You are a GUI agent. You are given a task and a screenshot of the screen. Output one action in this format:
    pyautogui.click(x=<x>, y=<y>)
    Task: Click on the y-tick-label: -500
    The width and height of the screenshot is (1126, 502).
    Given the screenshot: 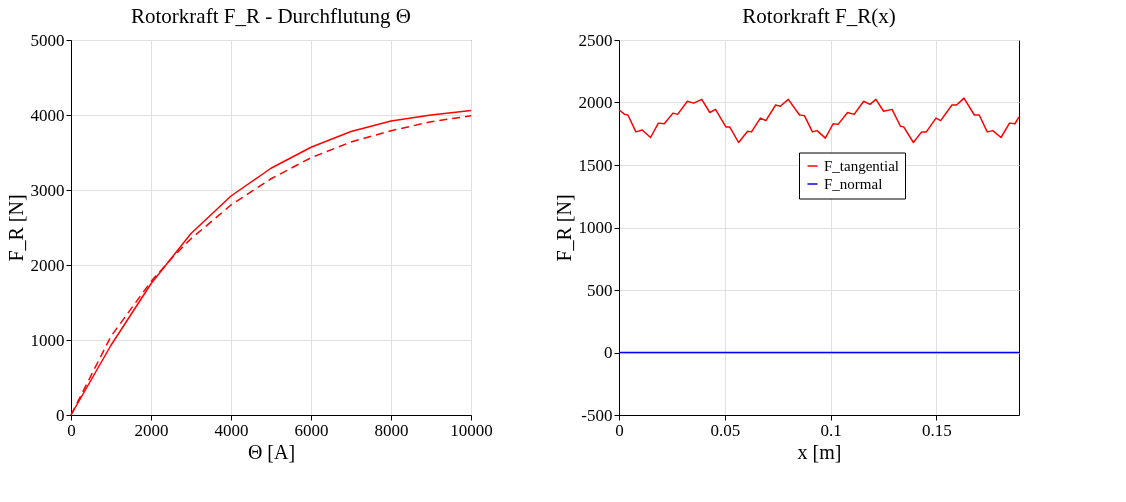 What is the action you would take?
    pyautogui.click(x=597, y=415)
    